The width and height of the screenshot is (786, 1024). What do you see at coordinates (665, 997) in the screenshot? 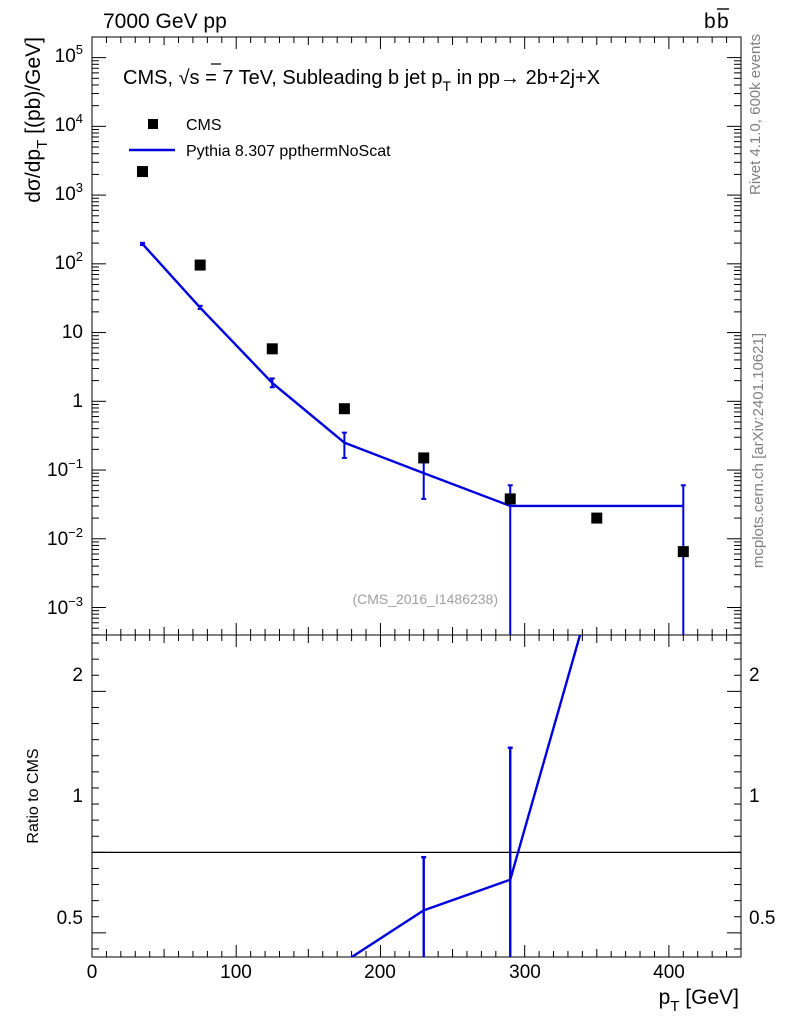
I see `x-label-main: p` at bounding box center [665, 997].